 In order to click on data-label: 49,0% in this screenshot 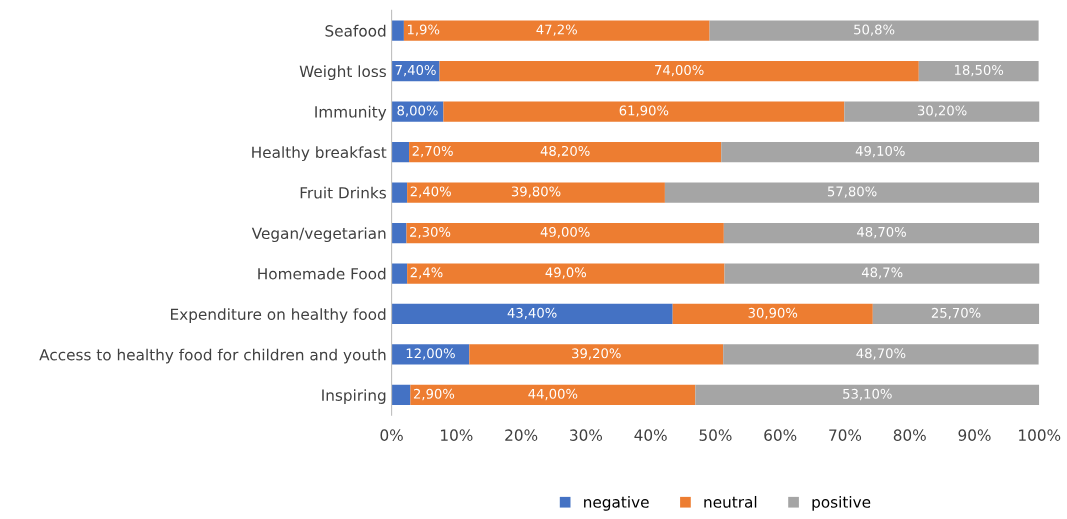, I will do `click(566, 273)`.